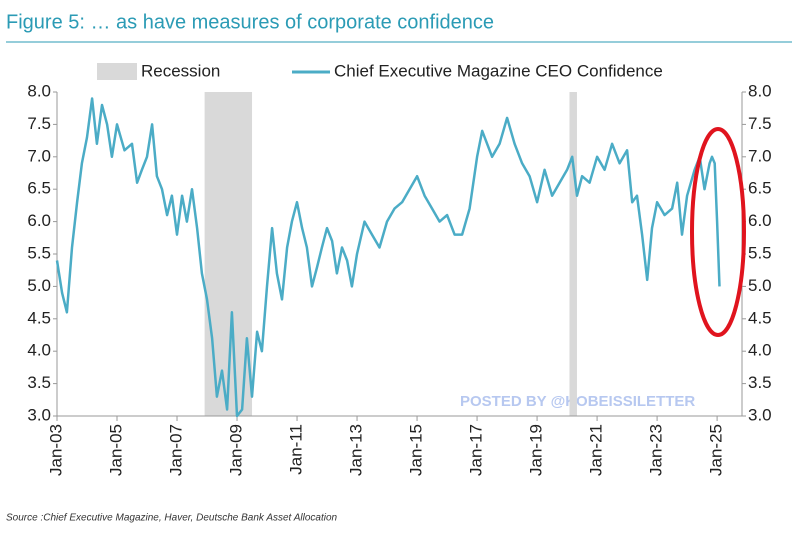  Describe the element at coordinates (39, 382) in the screenshot. I see `y-tick-label: 3.5` at that location.